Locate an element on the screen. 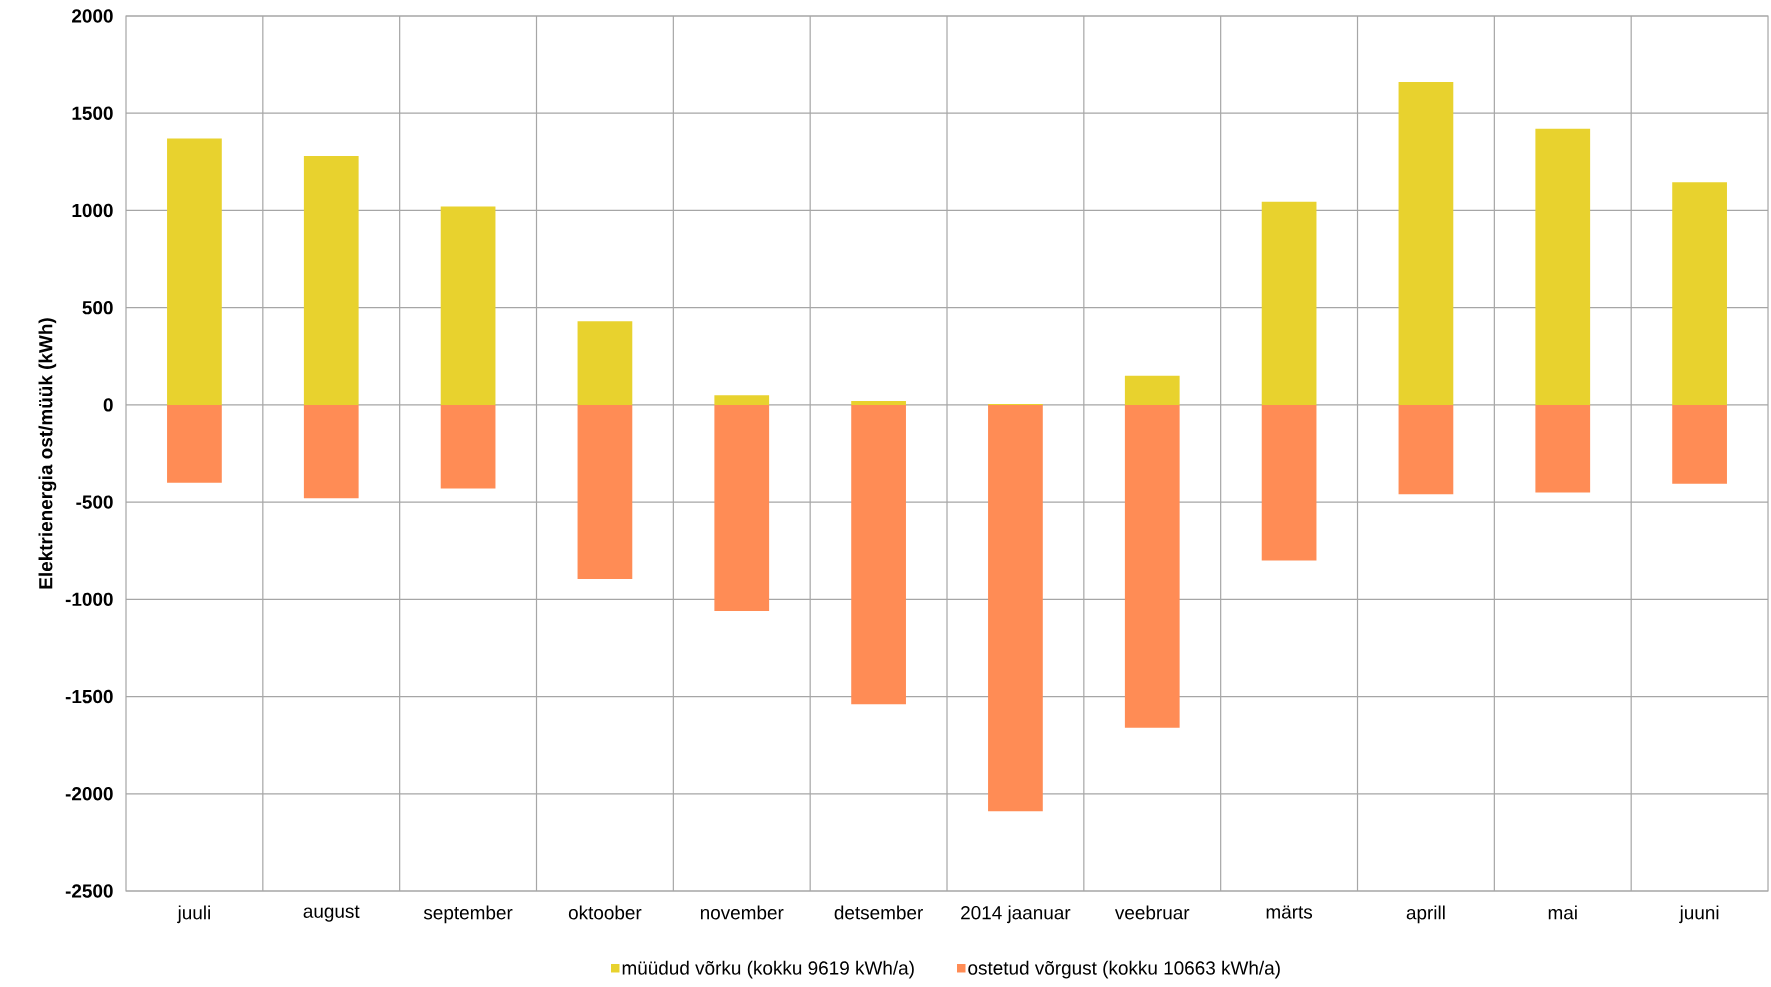 The width and height of the screenshot is (1771, 987). y-tick-label: 500 is located at coordinates (97, 307).